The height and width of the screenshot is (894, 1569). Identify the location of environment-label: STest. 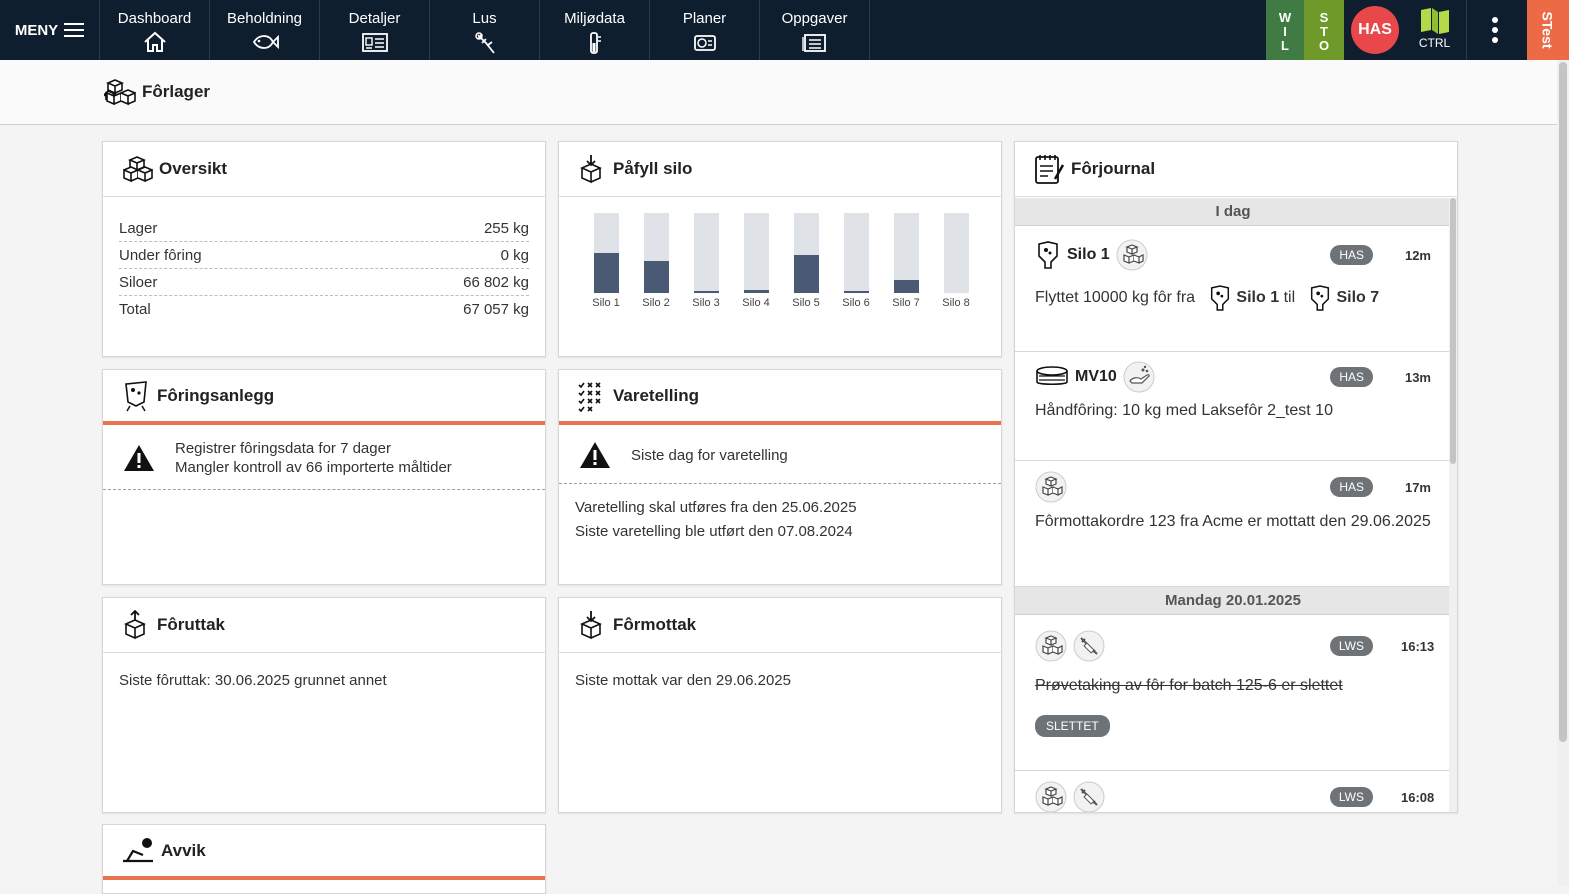
(1548, 30).